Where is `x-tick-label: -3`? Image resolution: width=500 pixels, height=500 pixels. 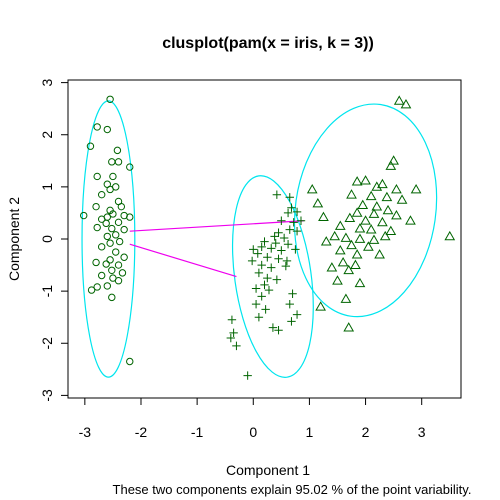
x-tick-label: -3 is located at coordinates (85, 432).